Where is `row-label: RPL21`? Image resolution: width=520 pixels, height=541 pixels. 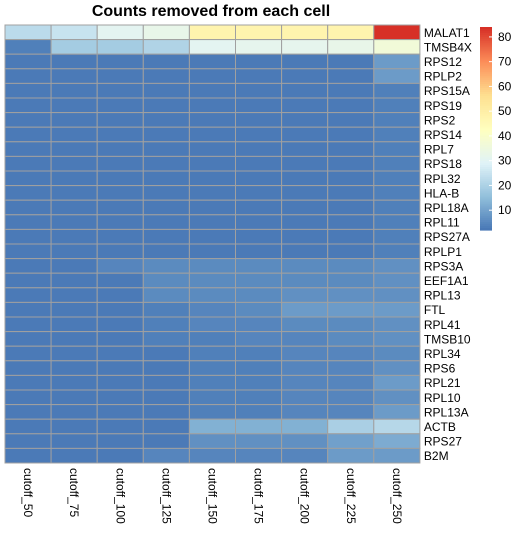 row-label: RPL21 is located at coordinates (442, 383).